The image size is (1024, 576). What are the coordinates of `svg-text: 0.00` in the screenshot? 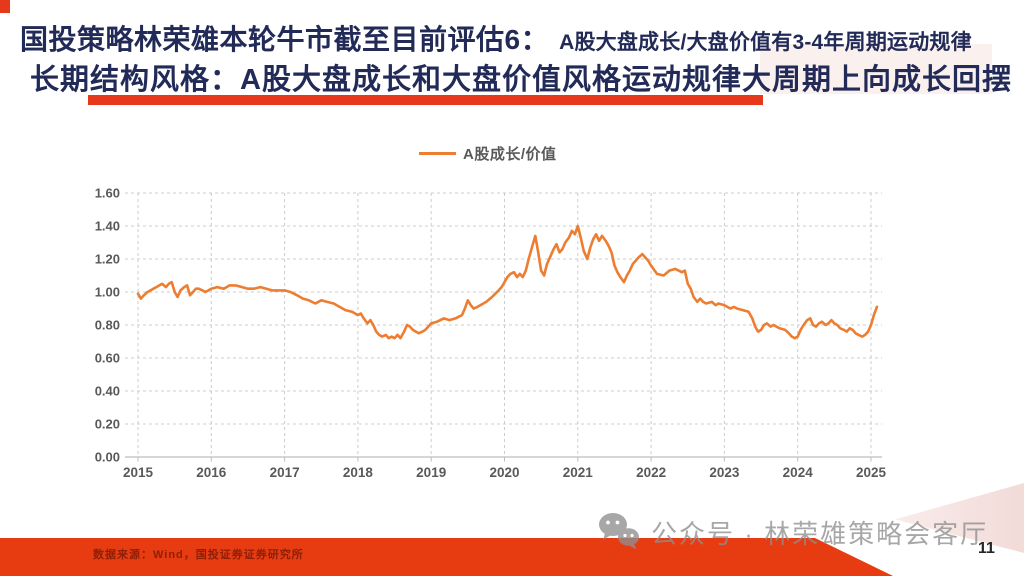 It's located at (107, 457).